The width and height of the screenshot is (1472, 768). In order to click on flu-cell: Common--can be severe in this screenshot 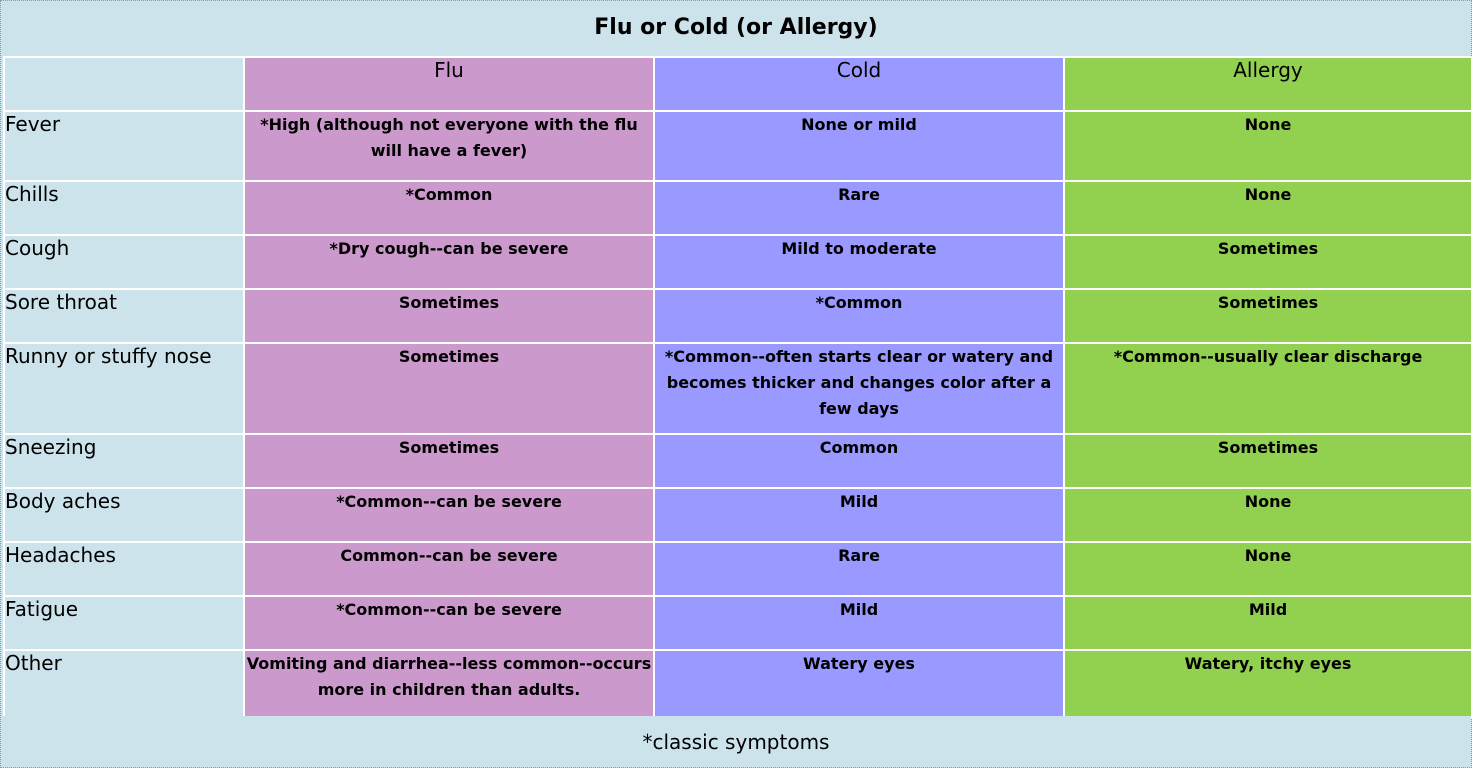, I will do `click(449, 569)`.